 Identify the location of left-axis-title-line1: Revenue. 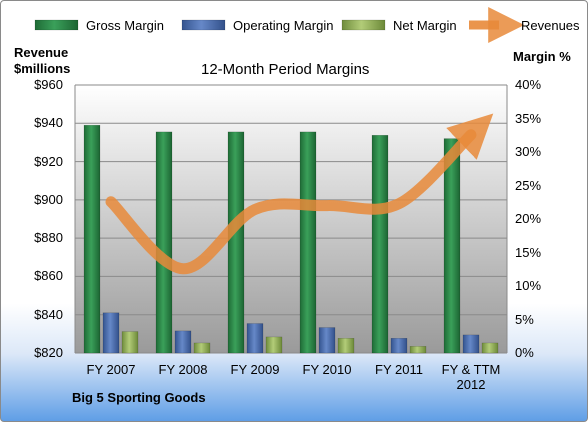
(41, 52).